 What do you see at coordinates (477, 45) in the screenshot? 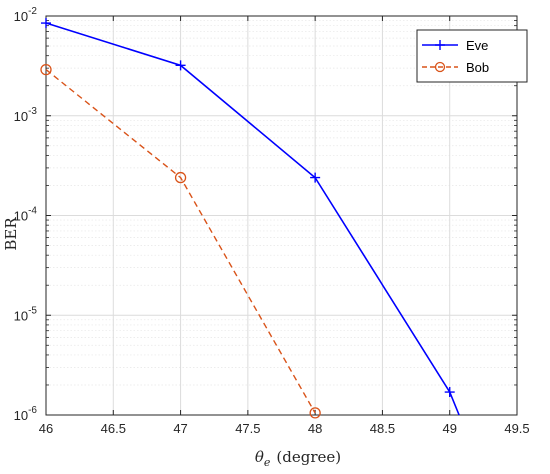
I see `legend-eve-label: Eve` at bounding box center [477, 45].